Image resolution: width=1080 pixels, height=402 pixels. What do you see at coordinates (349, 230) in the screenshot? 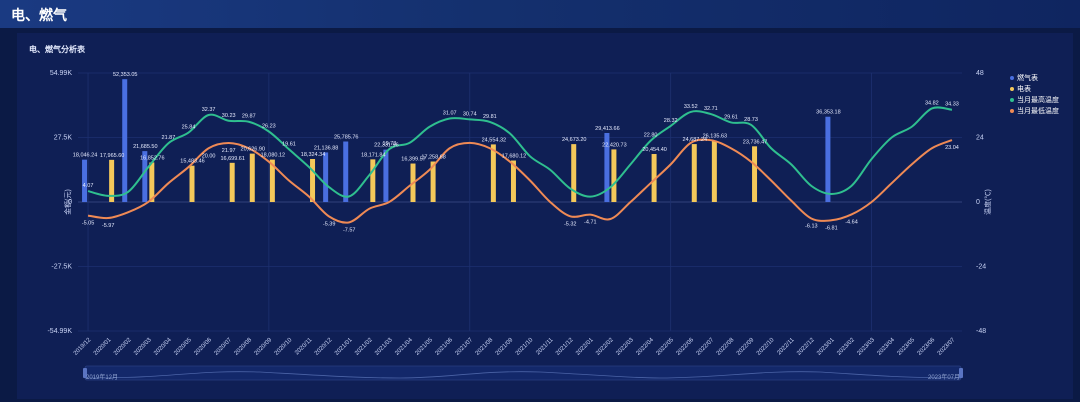
I see `data-label-low-temp: -7.57` at bounding box center [349, 230].